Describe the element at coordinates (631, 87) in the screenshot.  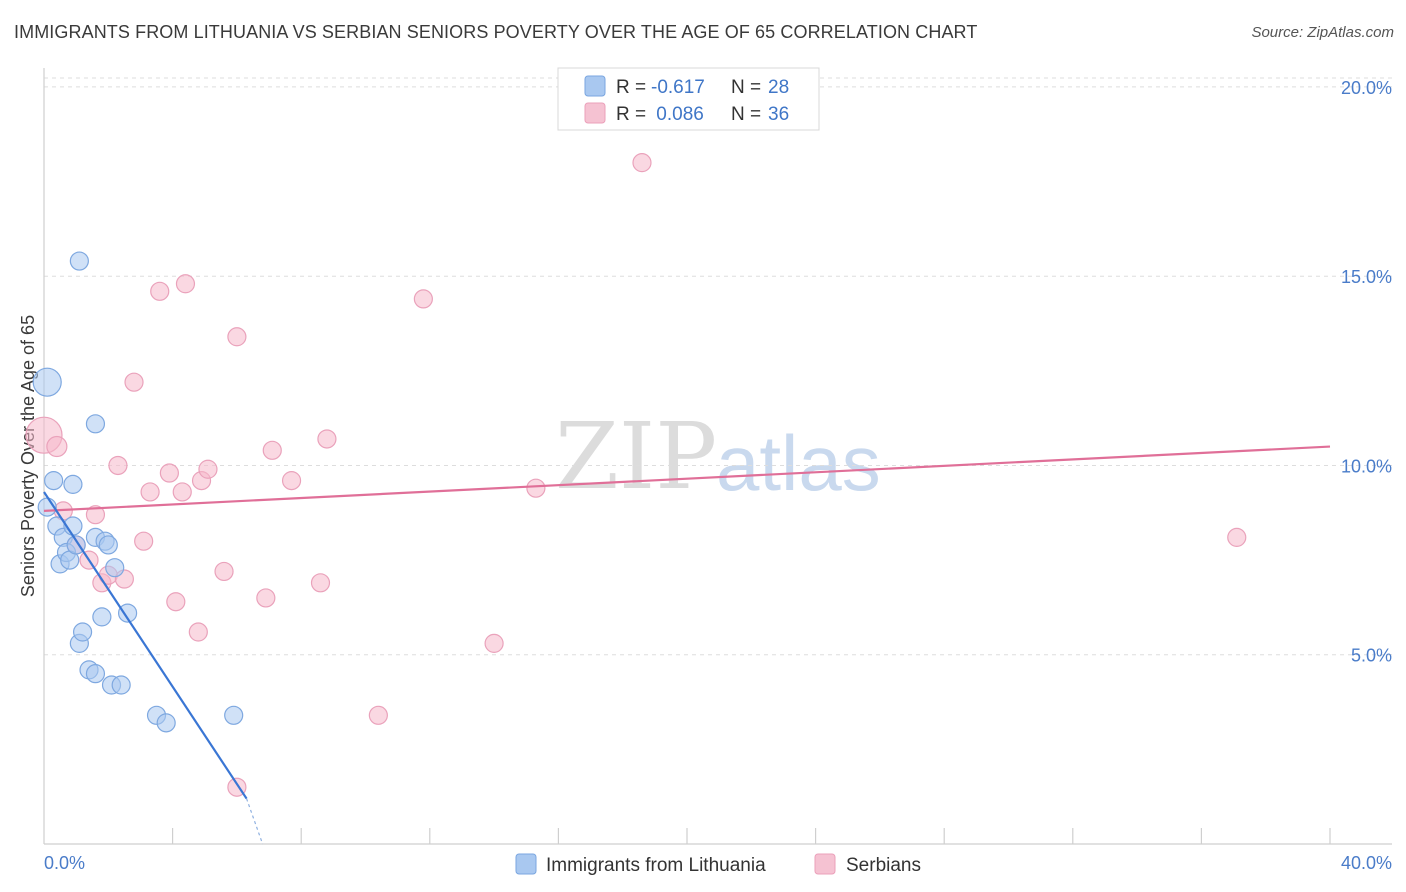
I see `legend-r-label-blue: R =` at that location.